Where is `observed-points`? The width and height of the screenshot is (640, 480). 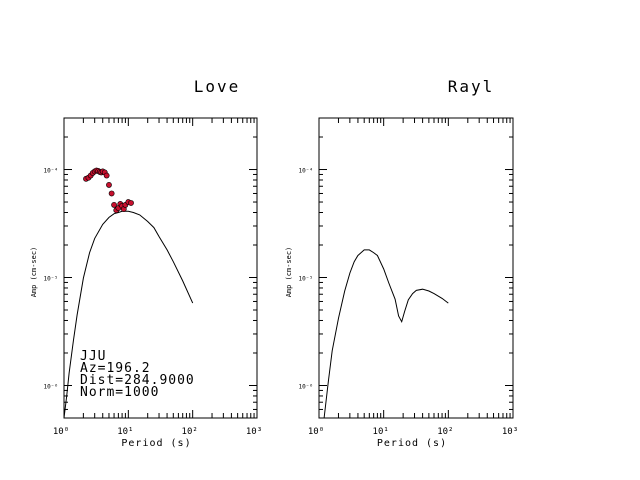
observed-points is located at coordinates (108, 190).